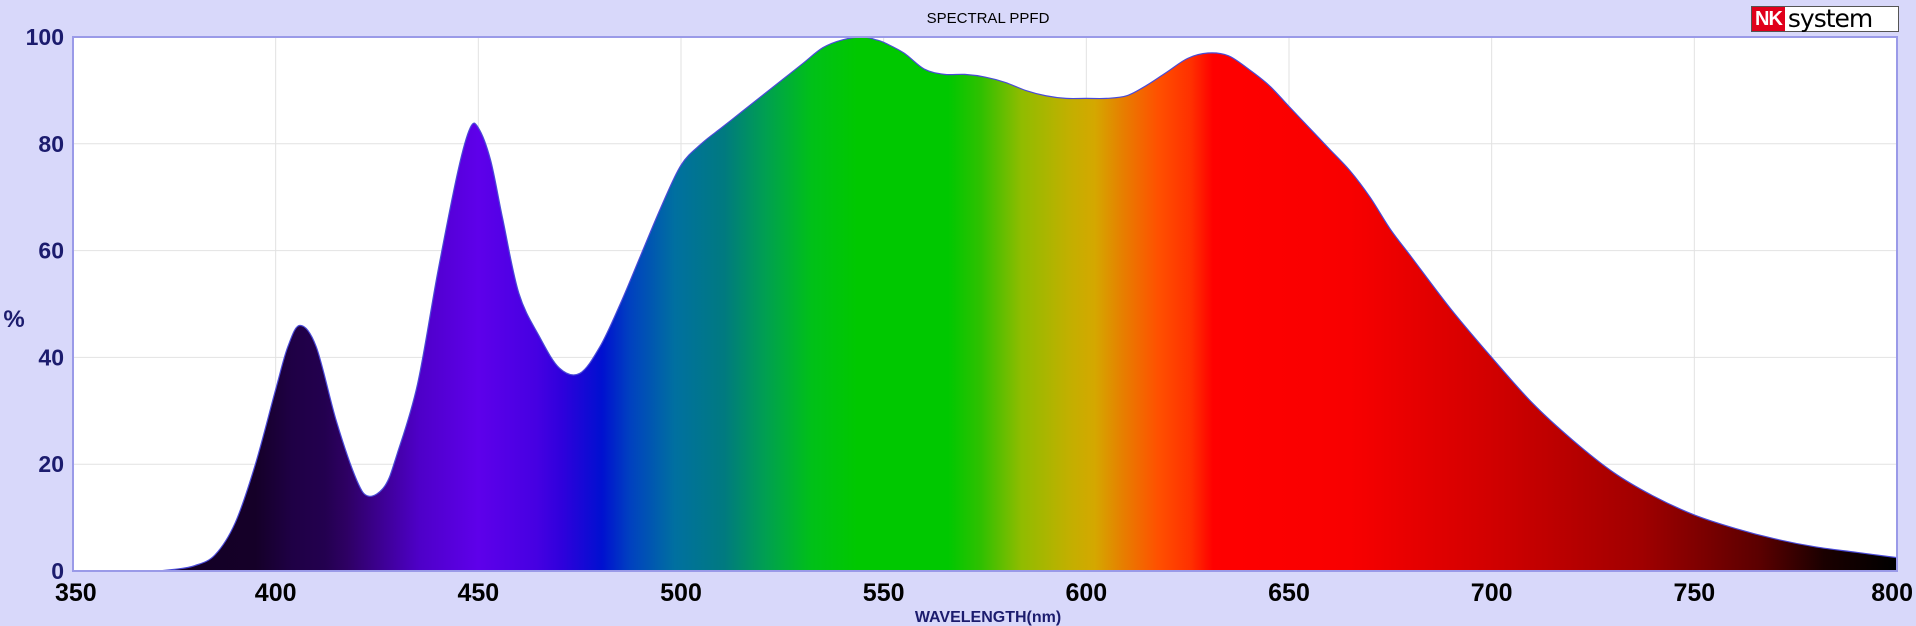  Describe the element at coordinates (51, 144) in the screenshot. I see `y-tick-label: 80` at that location.